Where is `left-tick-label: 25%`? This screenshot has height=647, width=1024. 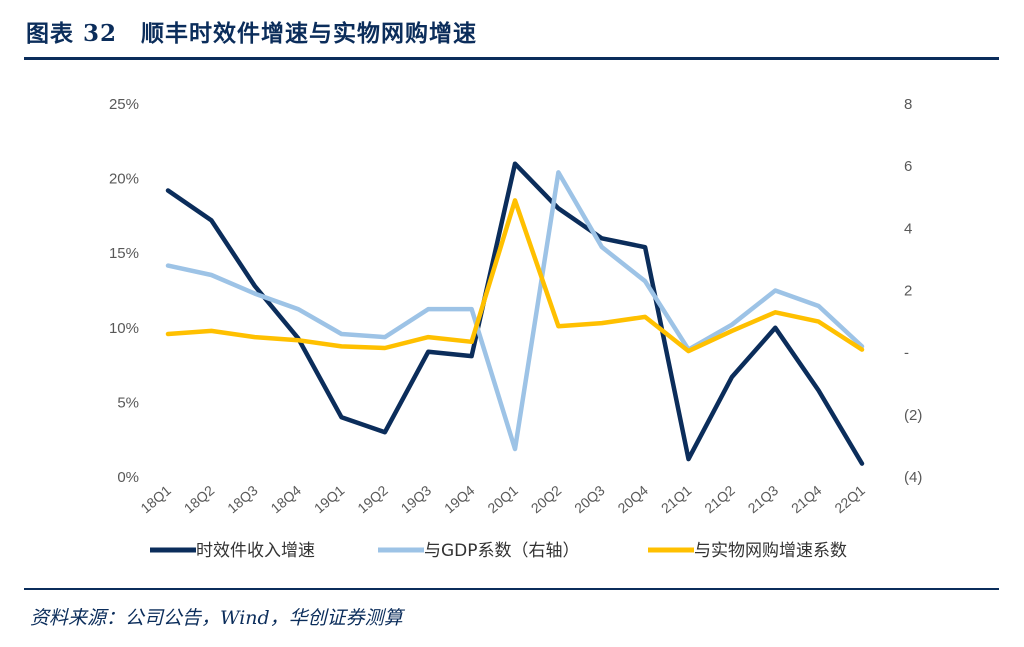
left-tick-label: 25% is located at coordinates (124, 104).